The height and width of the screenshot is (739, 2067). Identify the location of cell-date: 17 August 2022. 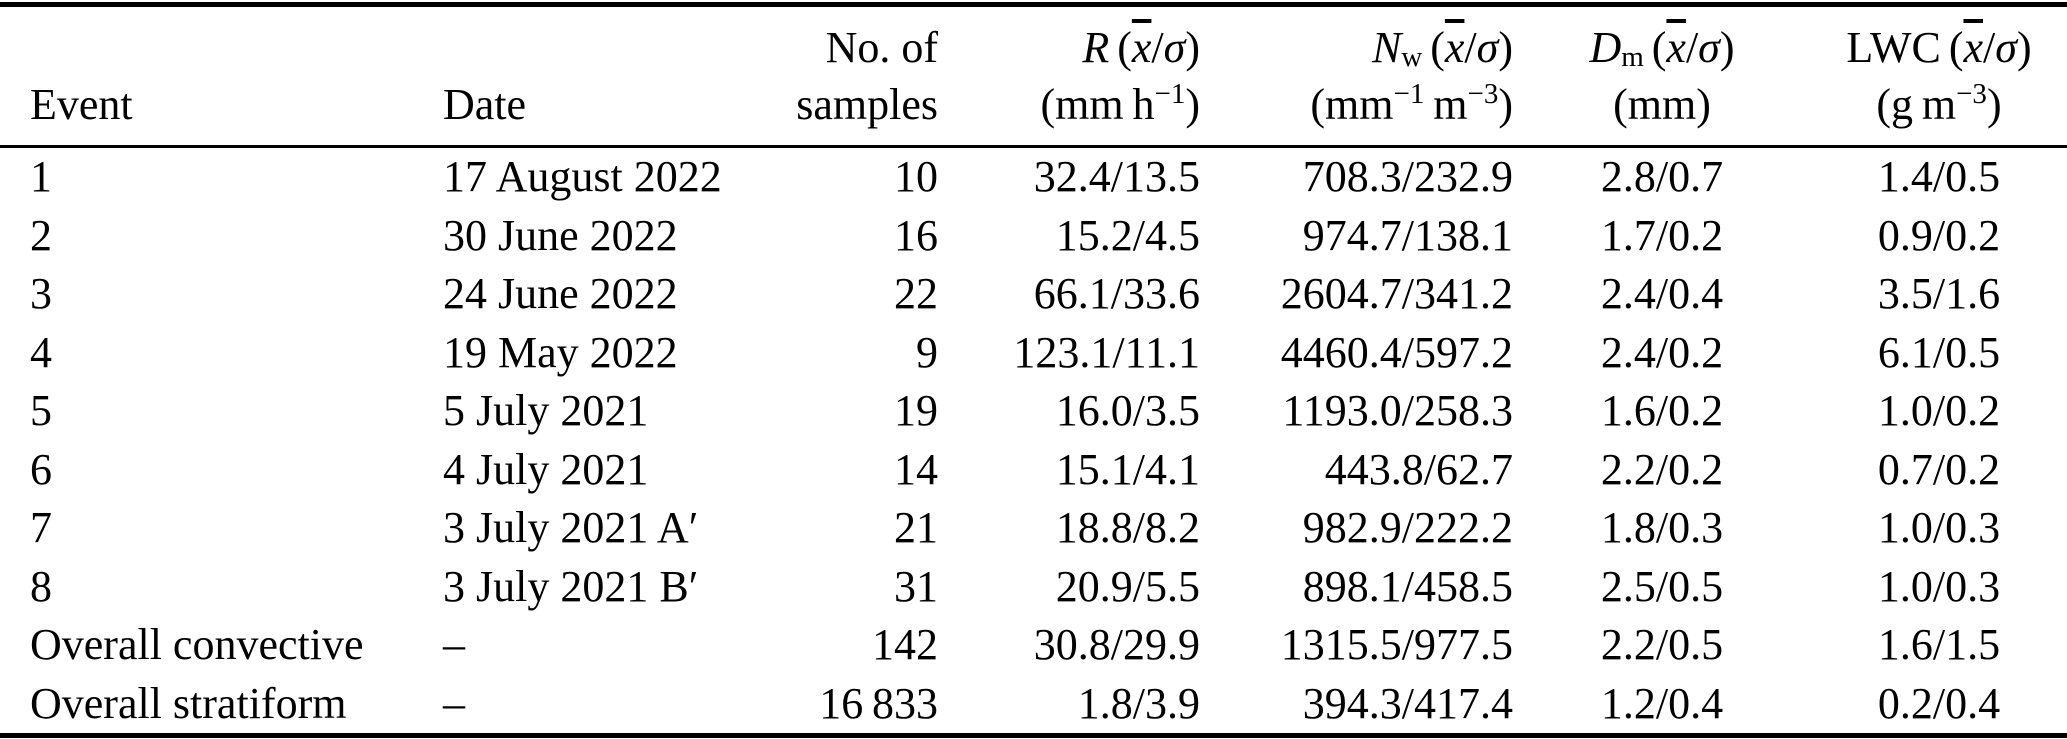
(582, 176).